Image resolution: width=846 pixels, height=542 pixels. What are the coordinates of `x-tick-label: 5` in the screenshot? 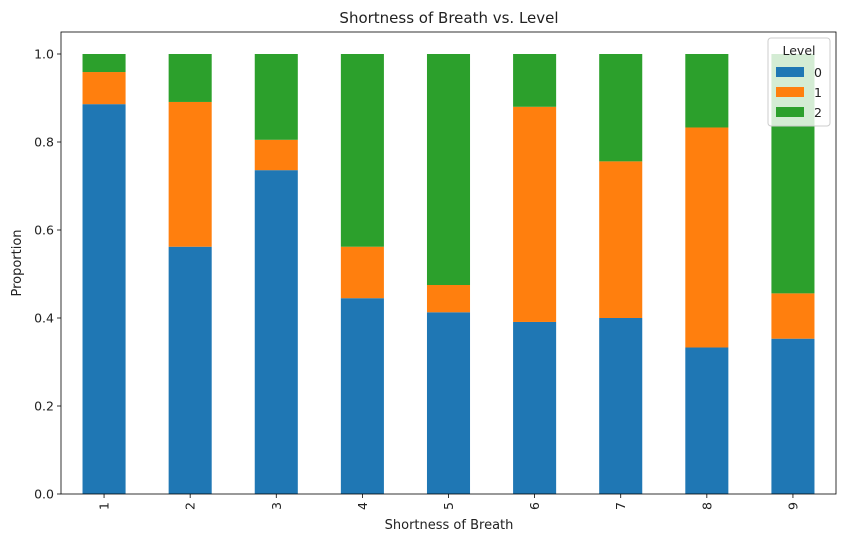 It's located at (448, 506).